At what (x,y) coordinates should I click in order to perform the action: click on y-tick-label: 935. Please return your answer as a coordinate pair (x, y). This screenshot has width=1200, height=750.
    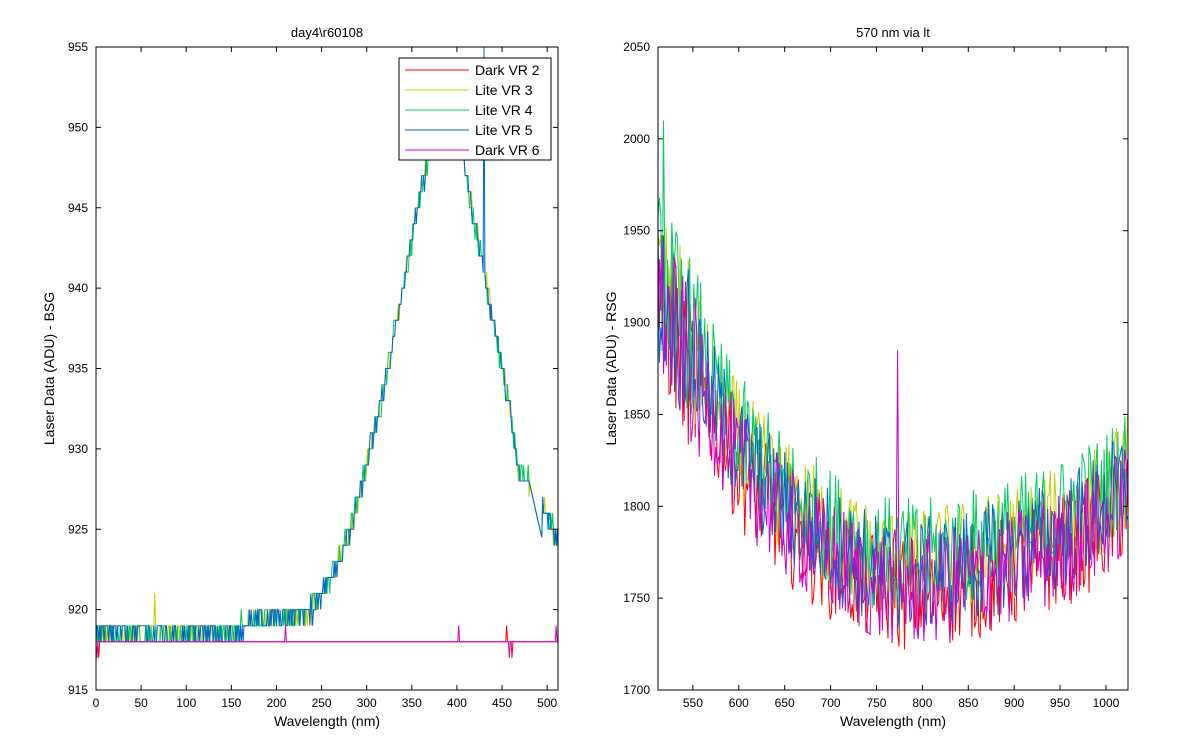
    Looking at the image, I should click on (78, 369).